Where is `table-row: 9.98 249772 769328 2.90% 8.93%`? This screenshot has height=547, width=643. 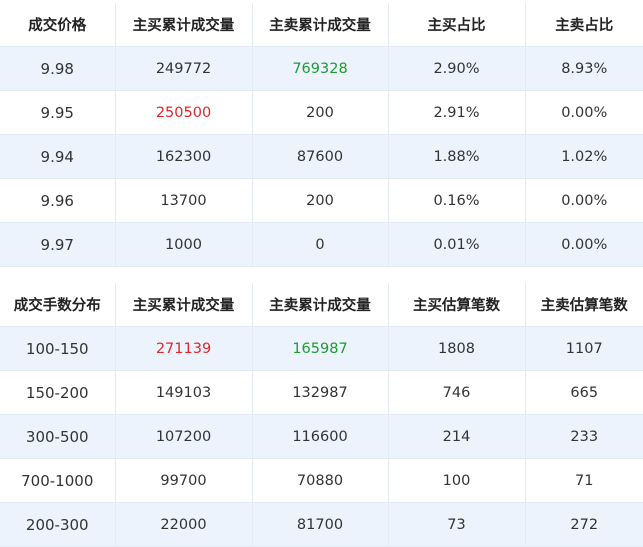 table-row: 9.98 249772 769328 2.90% 8.93% is located at coordinates (321, 68).